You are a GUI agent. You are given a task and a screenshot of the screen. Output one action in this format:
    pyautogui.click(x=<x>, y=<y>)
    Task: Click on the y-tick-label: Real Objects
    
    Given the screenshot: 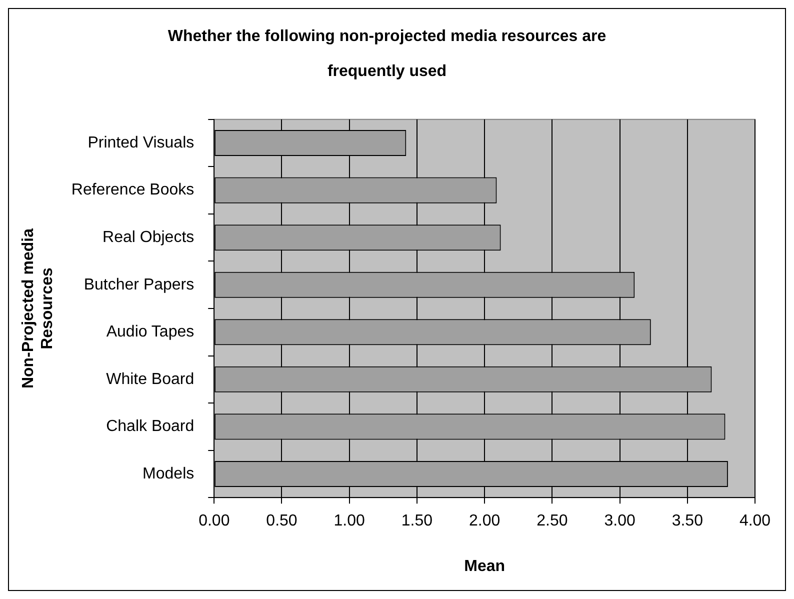 What is the action you would take?
    pyautogui.click(x=148, y=237)
    